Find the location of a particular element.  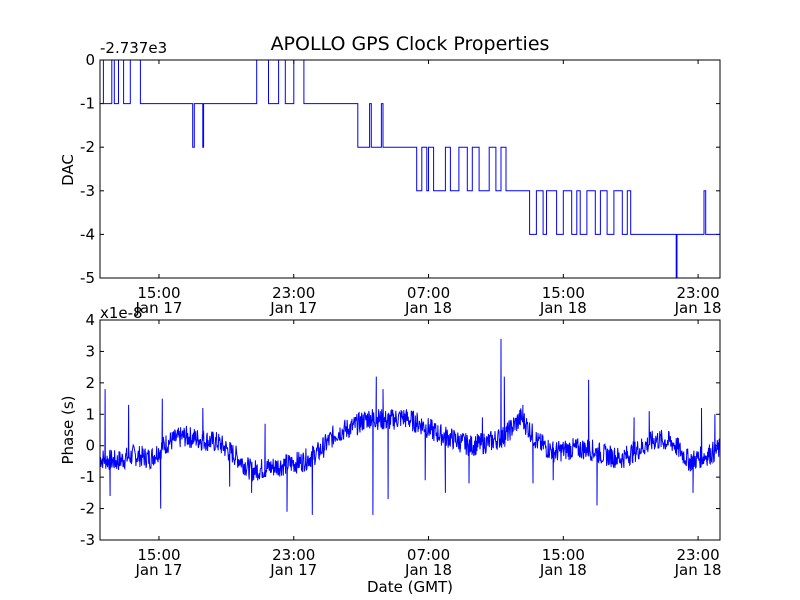

y-tick-label: 1 is located at coordinates (90, 414).